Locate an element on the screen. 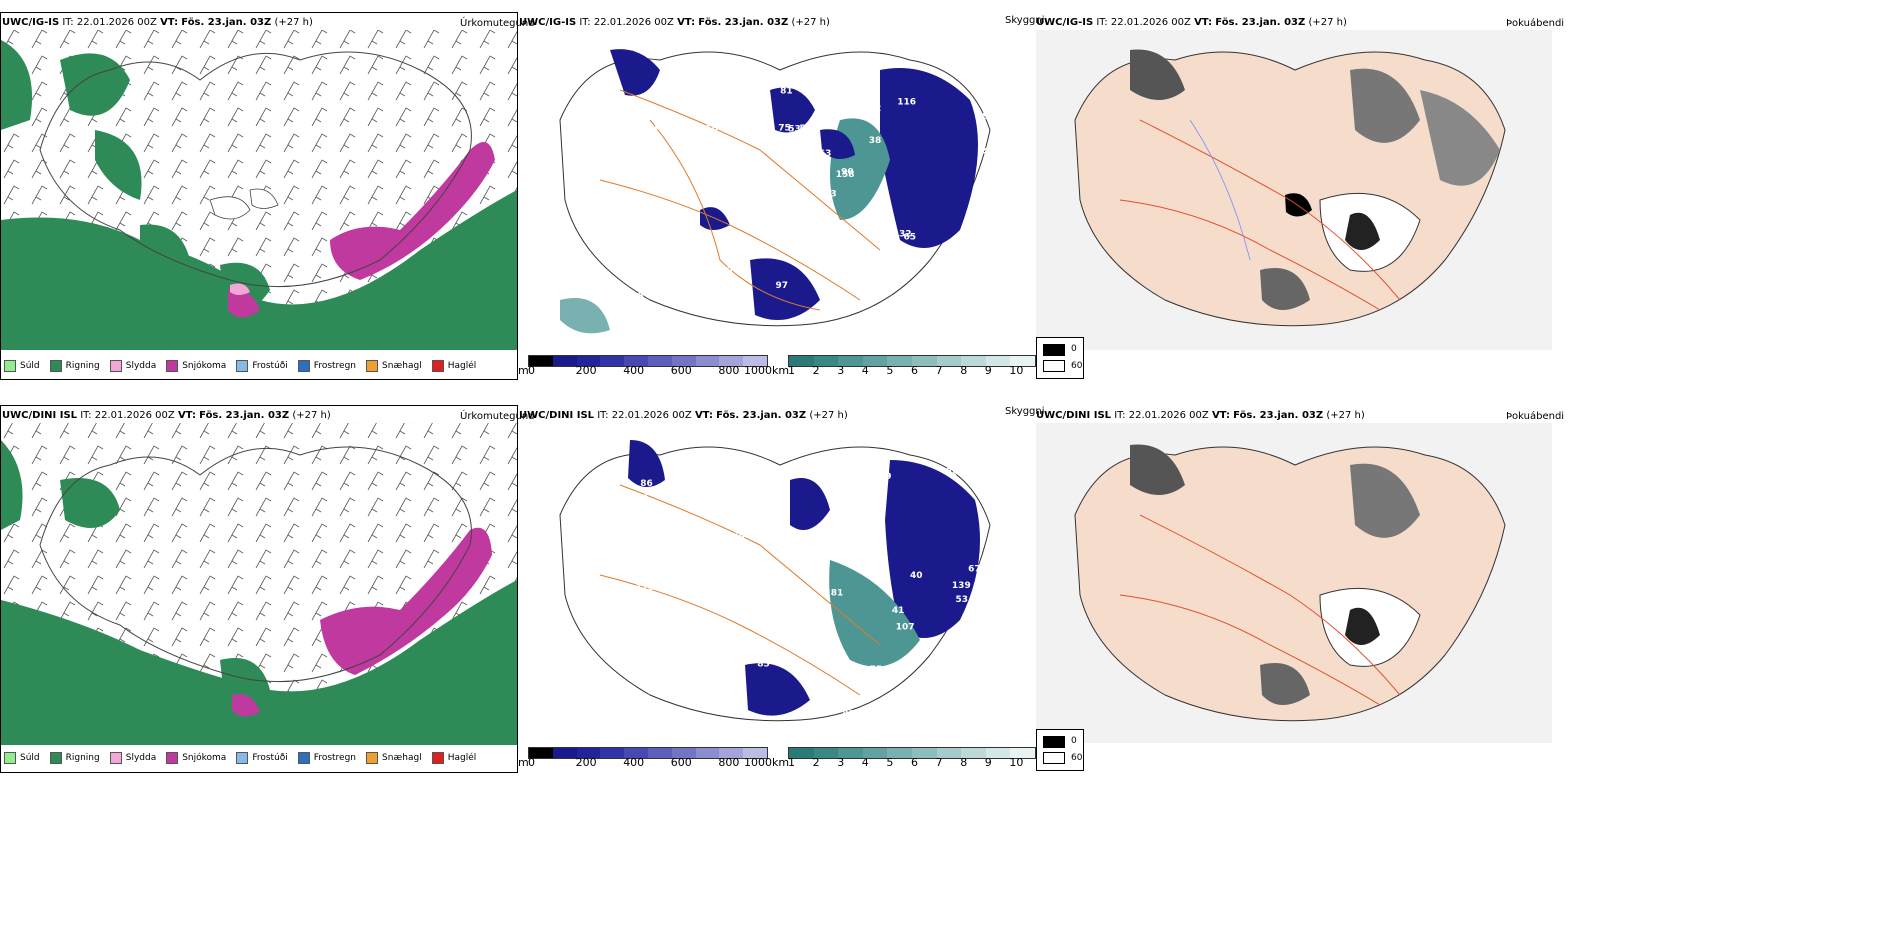 The image size is (1900, 950). visibility-value-label: 70 is located at coordinates (654, 183).